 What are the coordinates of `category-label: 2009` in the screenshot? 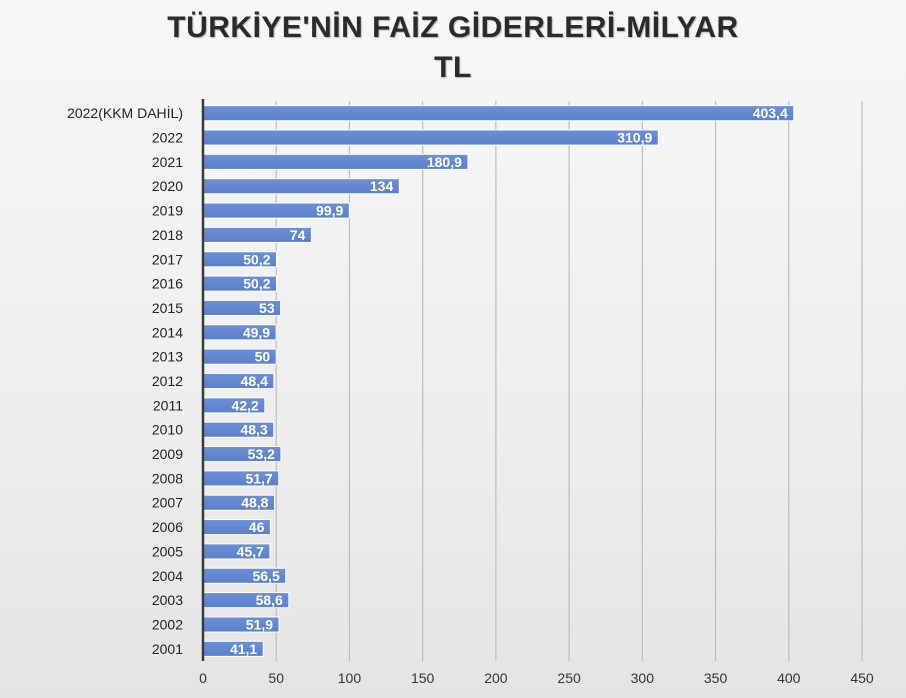 It's located at (167, 454).